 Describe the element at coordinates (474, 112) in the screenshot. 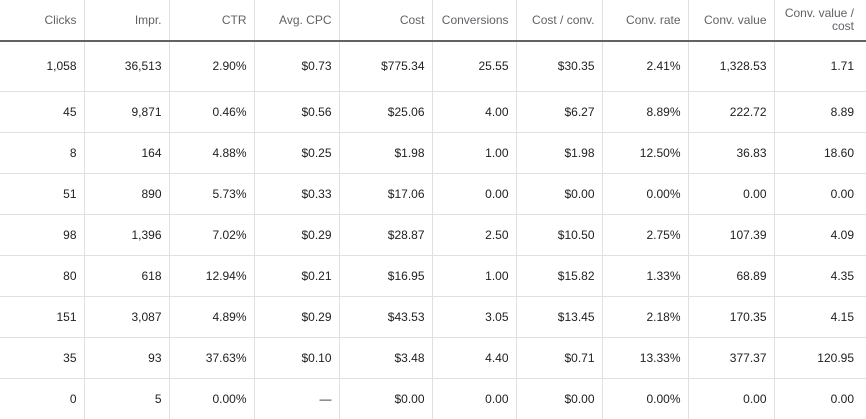

I see `table-cell: 4.00` at that location.